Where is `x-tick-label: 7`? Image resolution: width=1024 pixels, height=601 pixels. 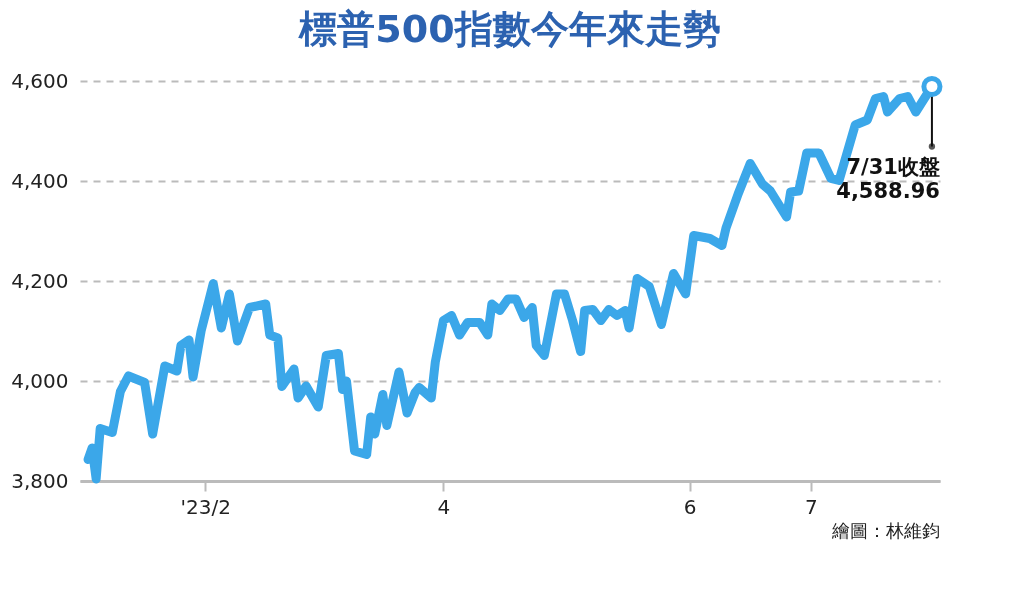 x-tick-label: 7 is located at coordinates (811, 506).